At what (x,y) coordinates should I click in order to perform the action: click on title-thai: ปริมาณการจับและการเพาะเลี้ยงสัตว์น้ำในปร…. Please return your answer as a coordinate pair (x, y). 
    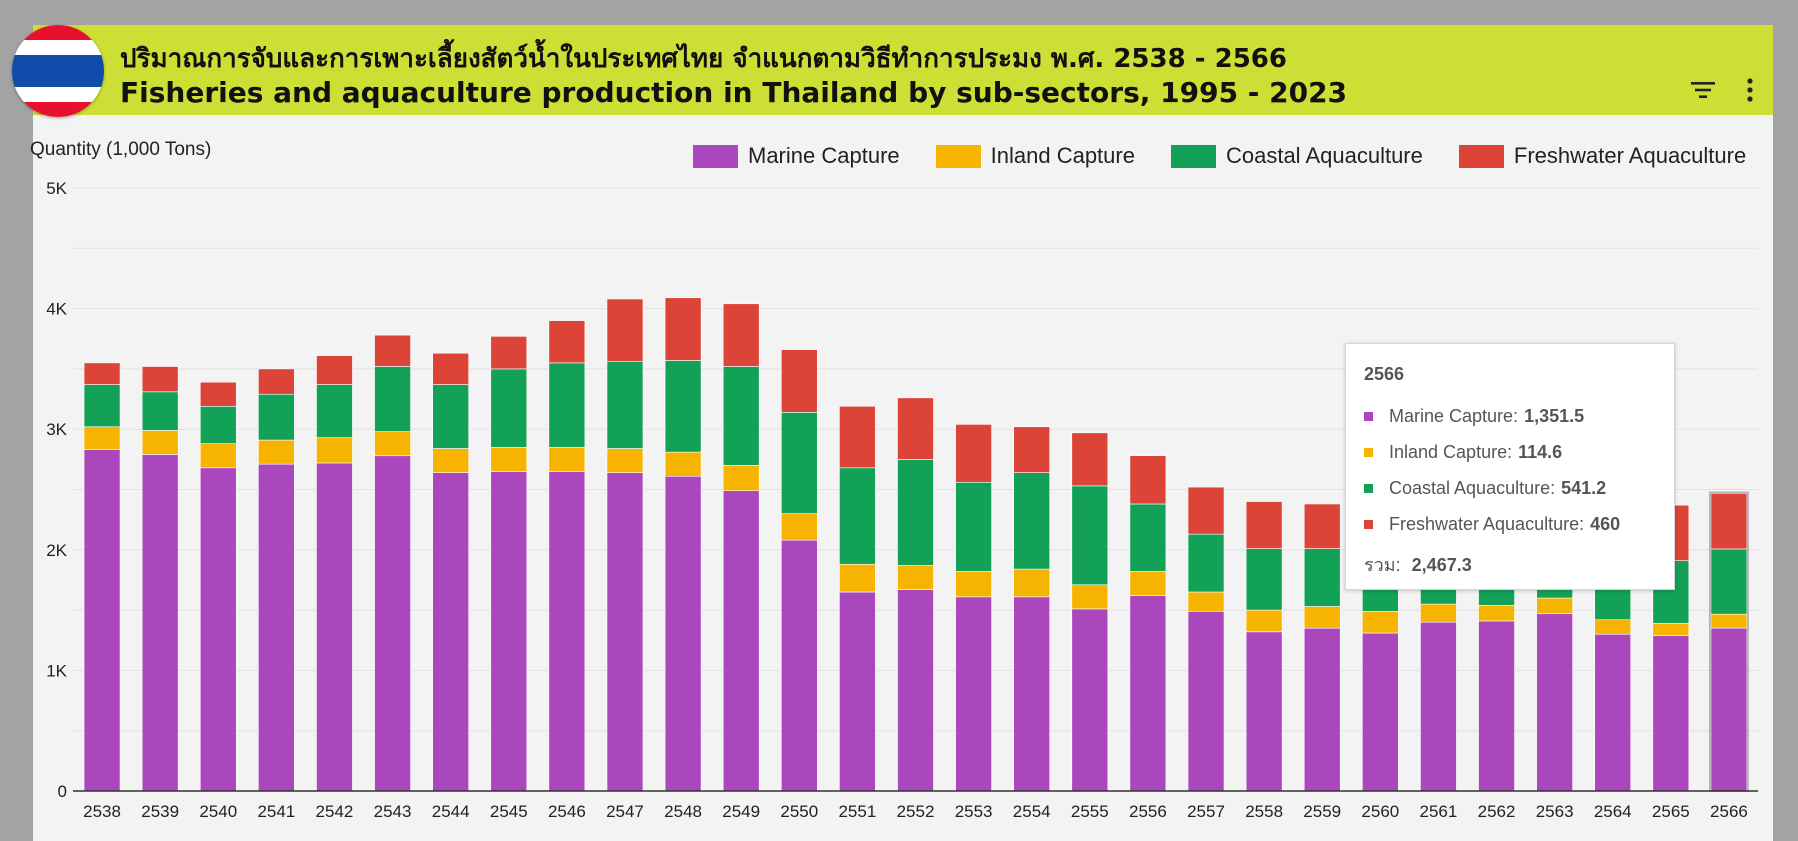
    Looking at the image, I should click on (703, 59).